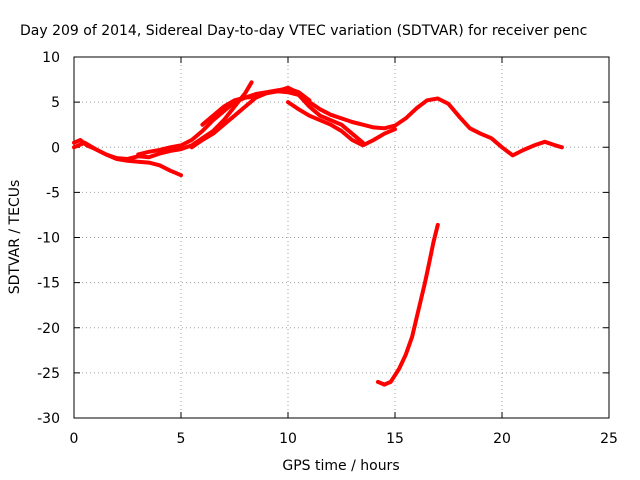 The image size is (640, 480). I want to click on y-tick-label: -25, so click(48, 374).